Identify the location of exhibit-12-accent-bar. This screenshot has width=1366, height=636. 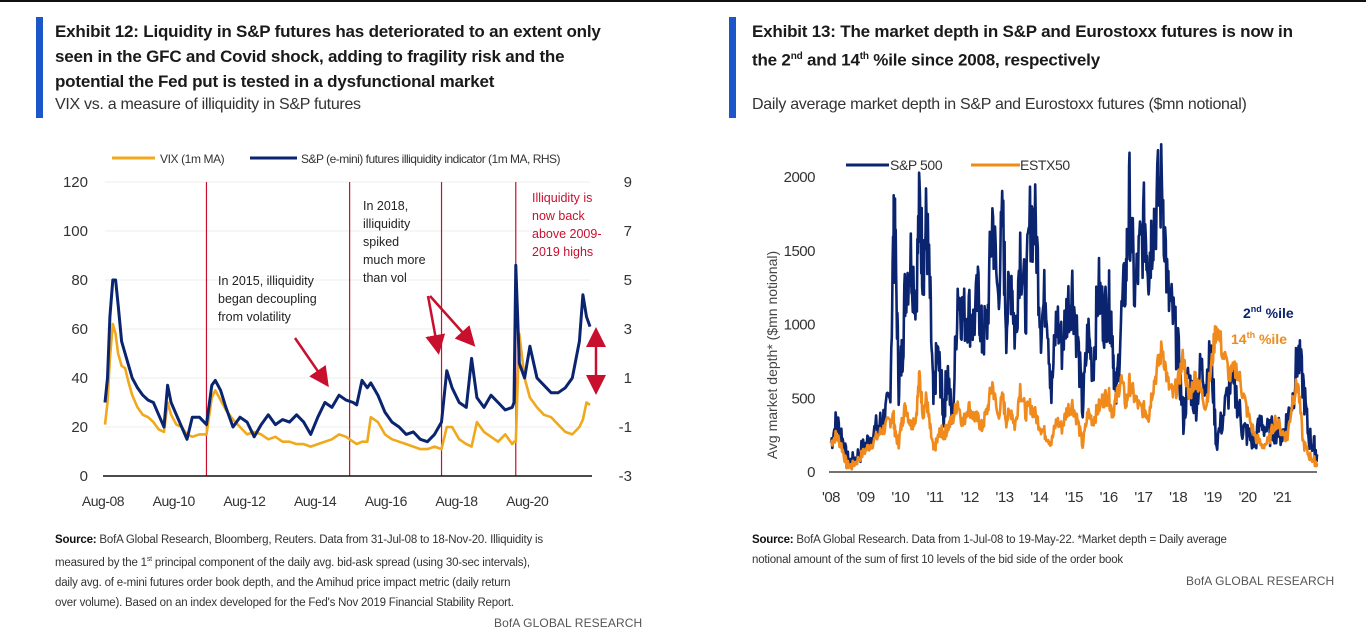
(39, 67).